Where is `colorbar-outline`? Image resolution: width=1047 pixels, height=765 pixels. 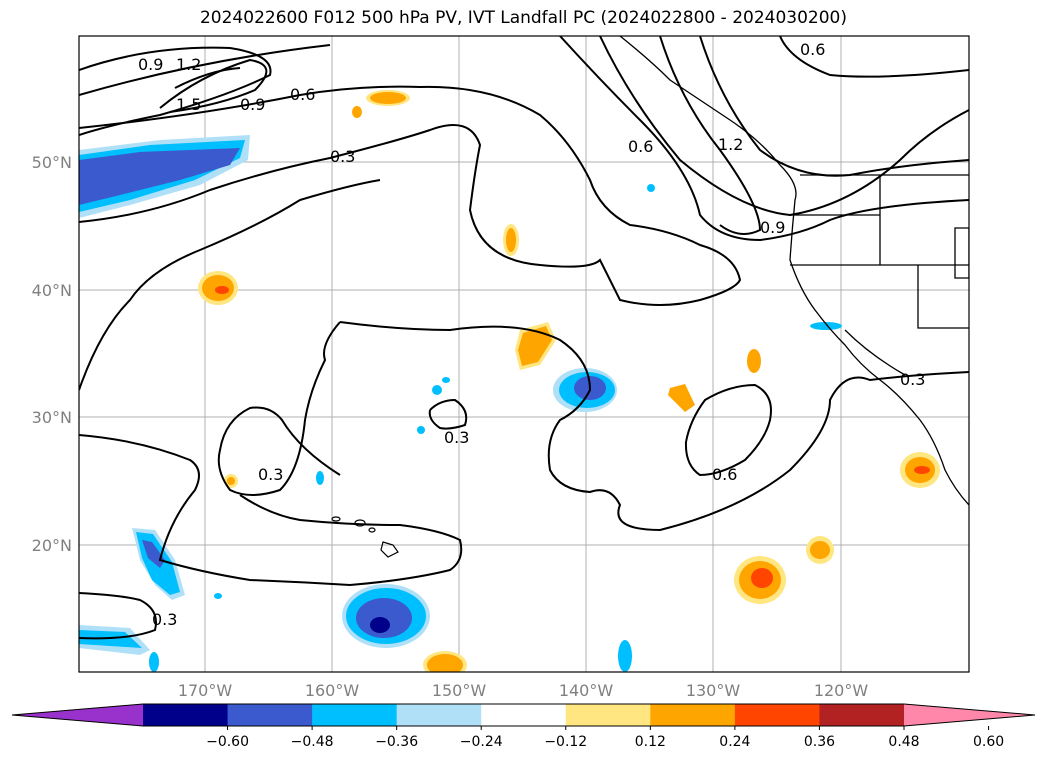
colorbar-outline is located at coordinates (523, 715).